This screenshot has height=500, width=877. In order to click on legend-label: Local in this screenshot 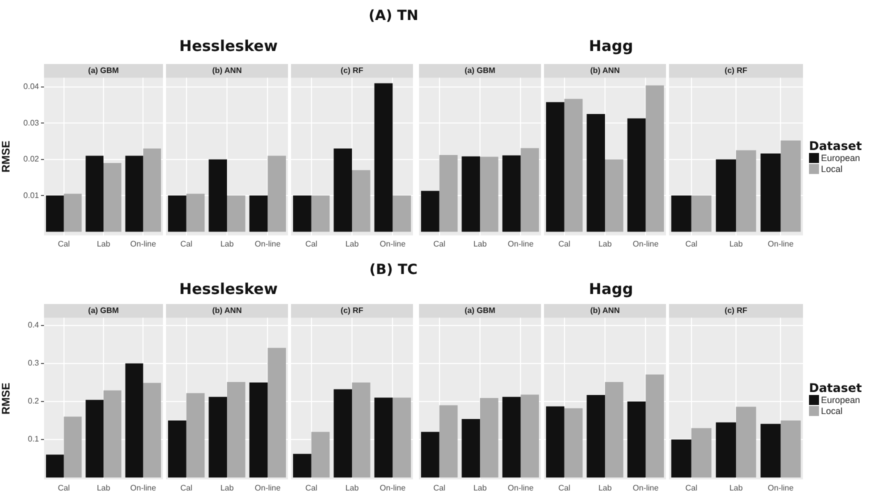, I will do `click(832, 169)`.